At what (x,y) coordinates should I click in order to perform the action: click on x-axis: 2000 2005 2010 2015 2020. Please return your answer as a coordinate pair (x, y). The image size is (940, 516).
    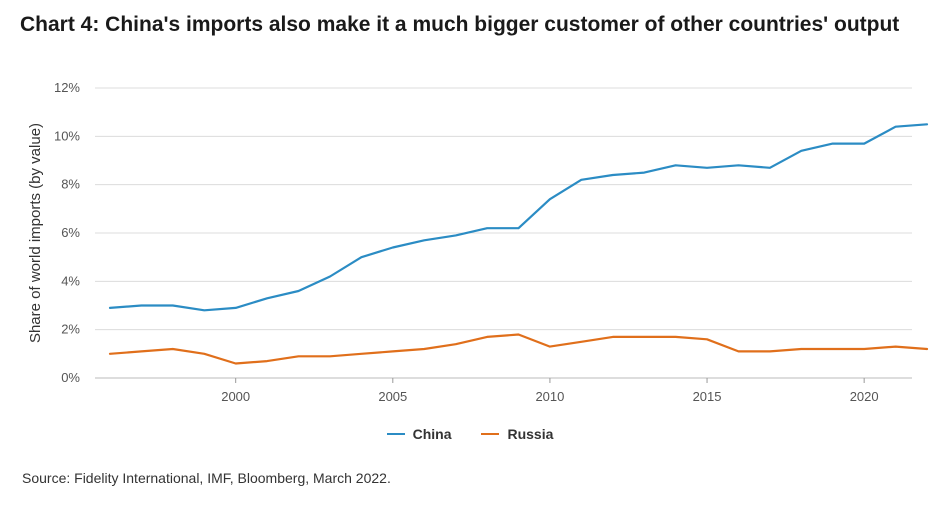
    Looking at the image, I should click on (550, 391).